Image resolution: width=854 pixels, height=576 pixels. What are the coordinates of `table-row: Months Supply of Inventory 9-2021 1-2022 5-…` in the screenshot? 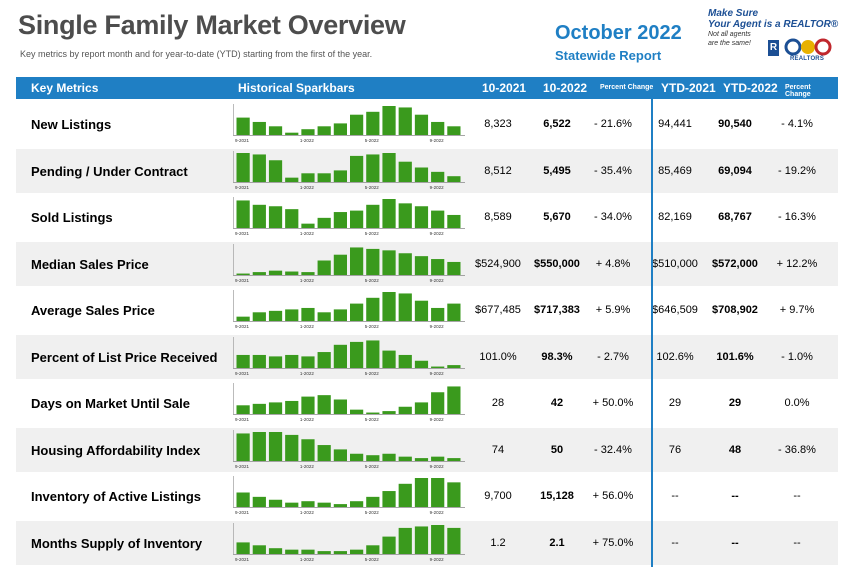 It's located at (427, 542).